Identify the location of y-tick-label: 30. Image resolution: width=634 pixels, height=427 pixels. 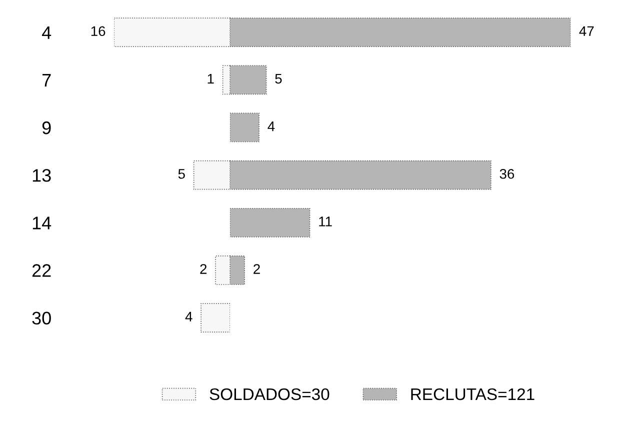
(41, 318).